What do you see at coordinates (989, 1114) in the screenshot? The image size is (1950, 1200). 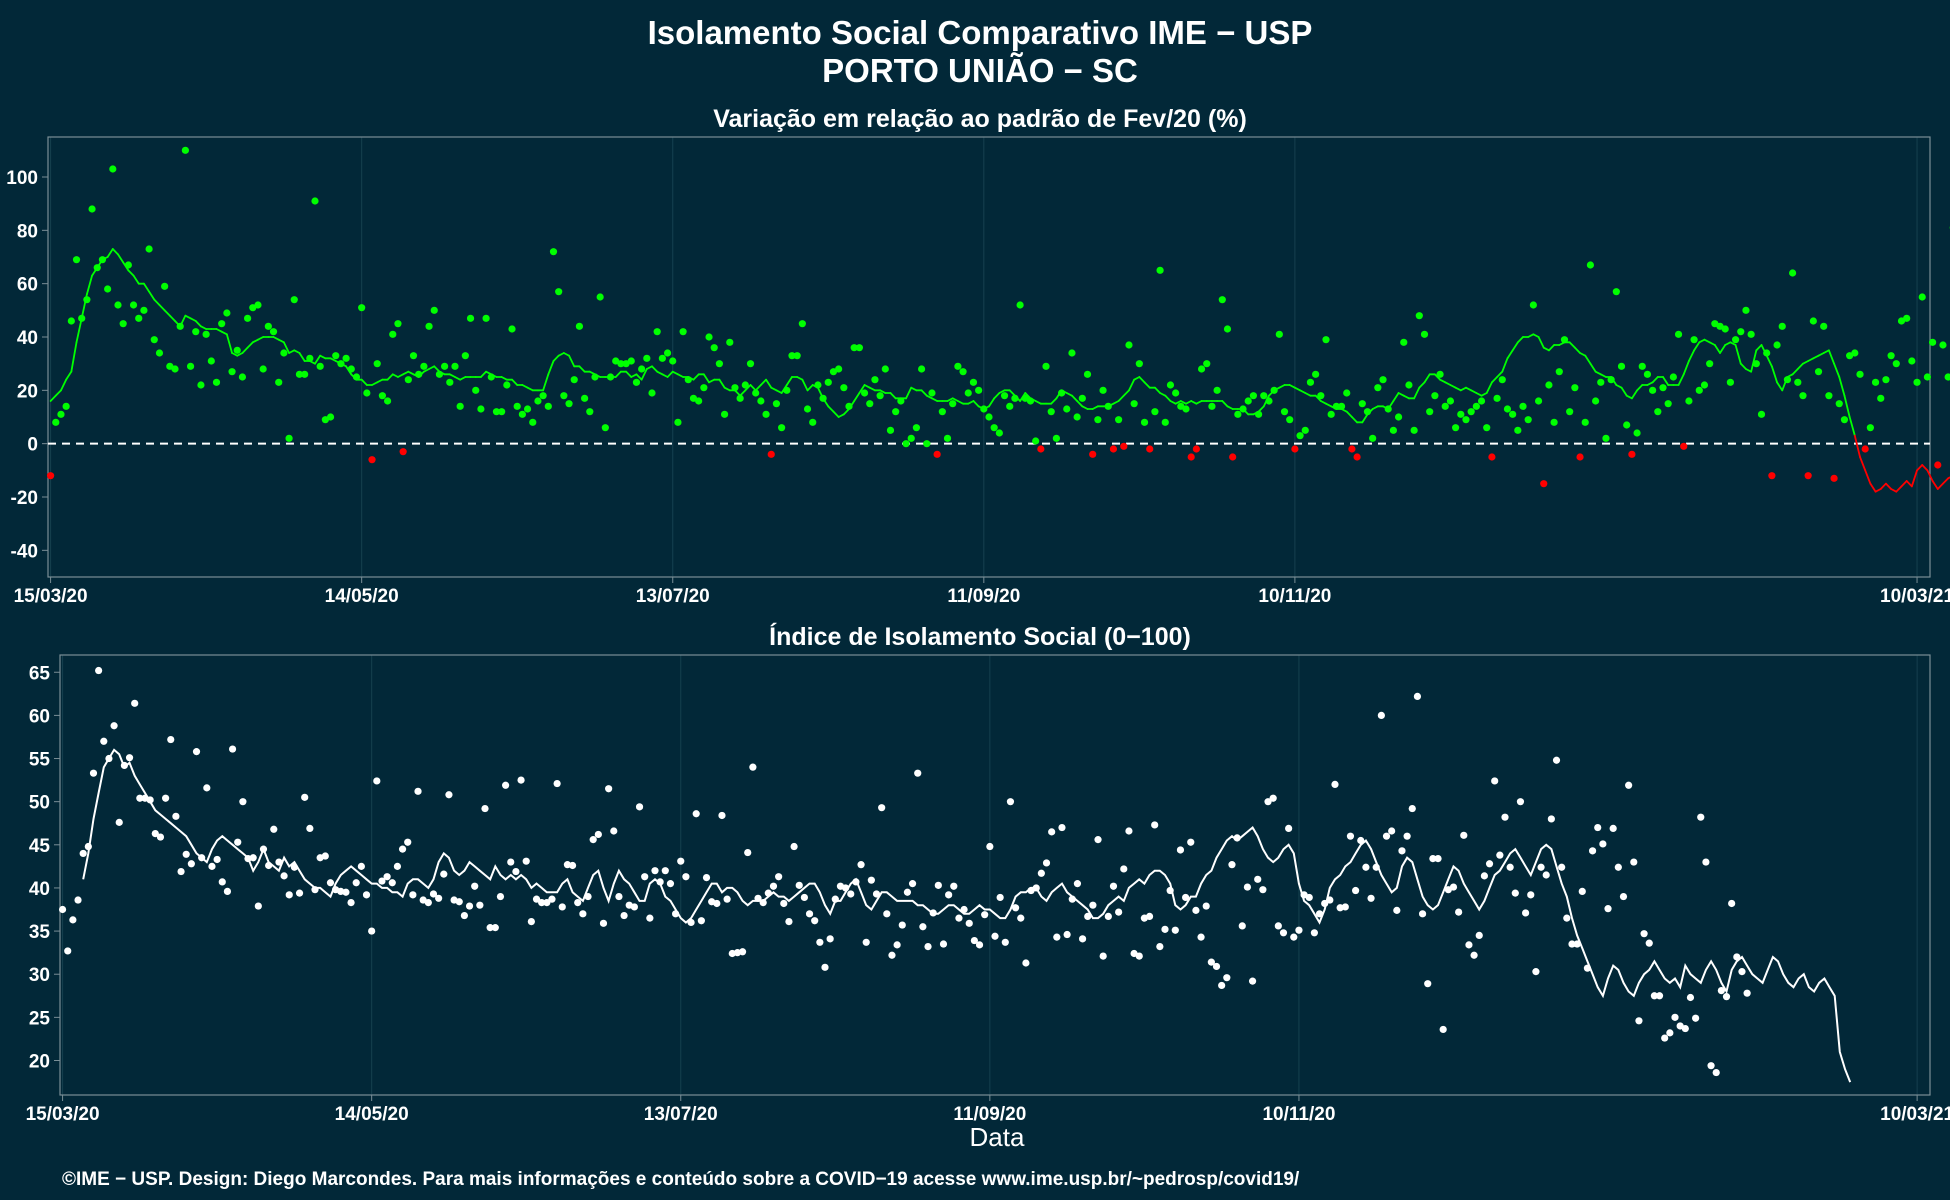 I see `x-tick-label: 11/09/20` at bounding box center [989, 1114].